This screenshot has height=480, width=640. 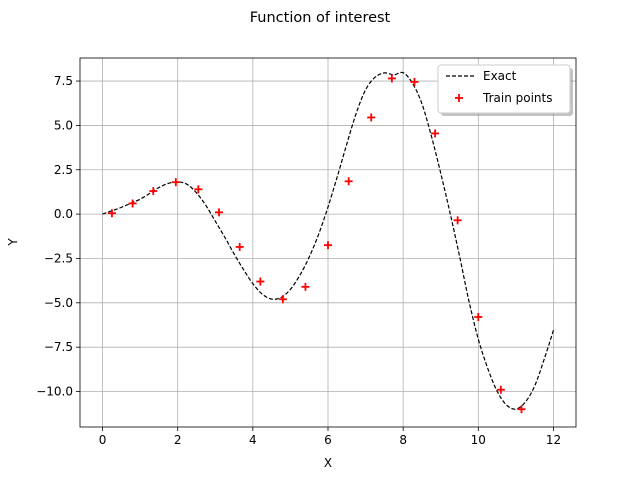 I want to click on legend-box, so click(x=504, y=89).